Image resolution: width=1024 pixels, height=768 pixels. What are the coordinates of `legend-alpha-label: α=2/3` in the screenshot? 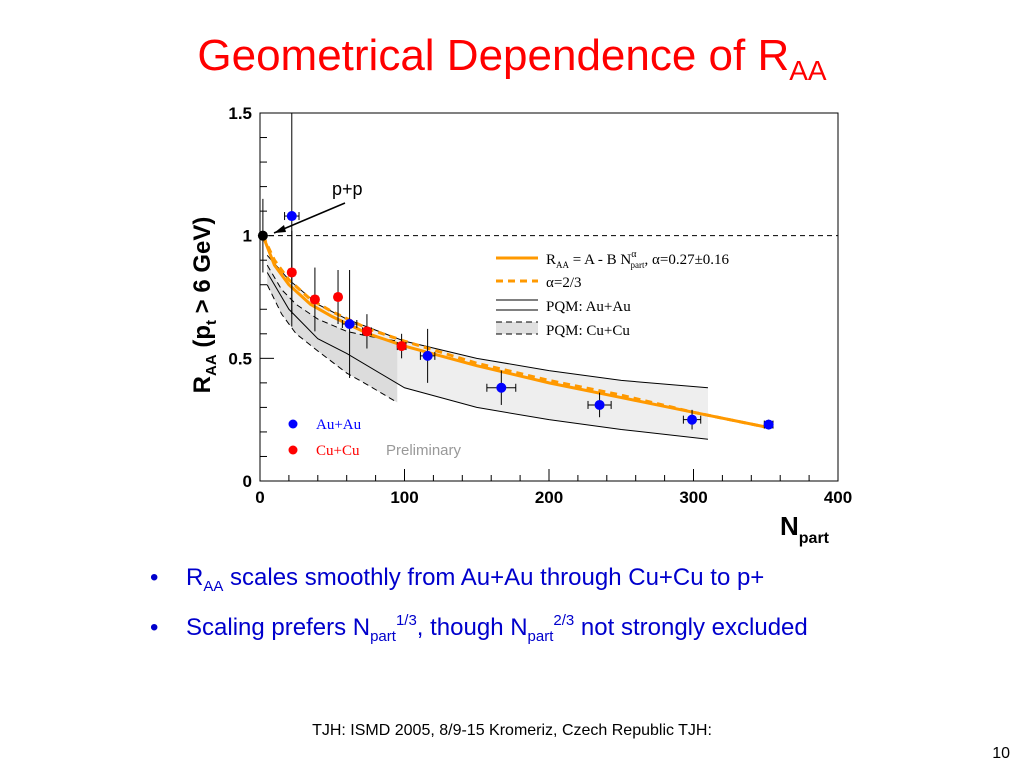 It's located at (564, 283).